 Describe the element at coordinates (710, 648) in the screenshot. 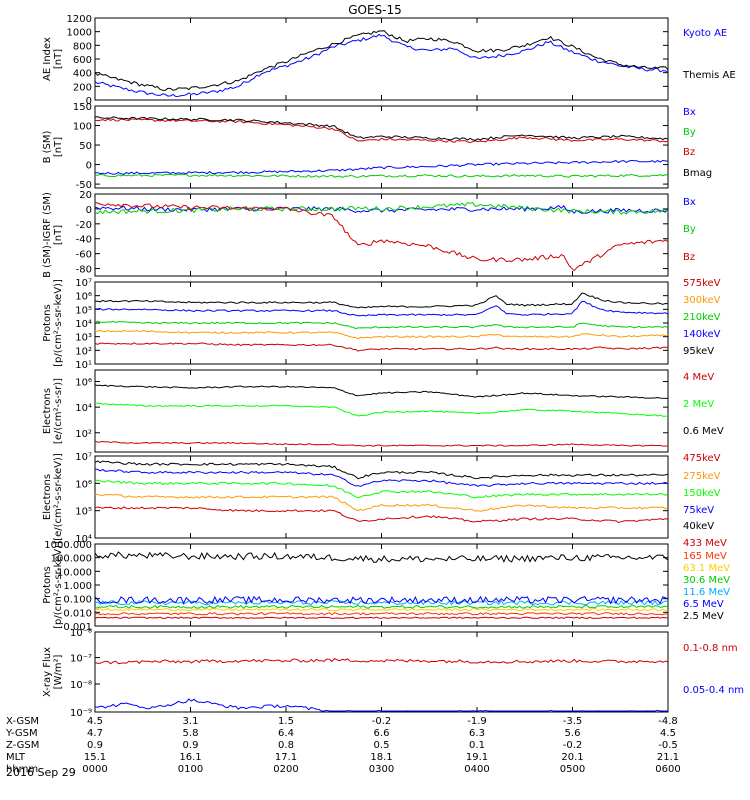

I see `legend-entry: 0.1-0.8 nm` at that location.